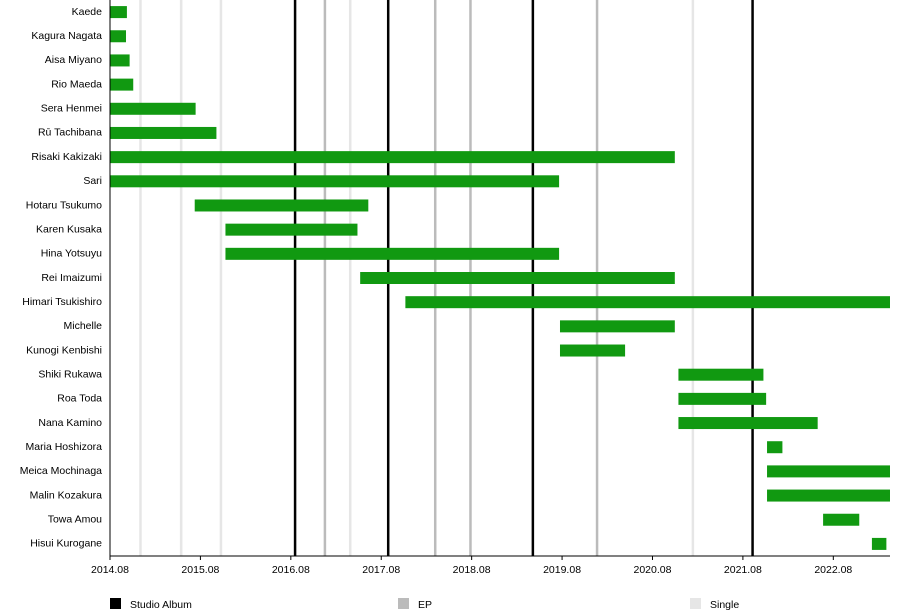  What do you see at coordinates (79, 399) in the screenshot?
I see `member-label: Roa Toda` at bounding box center [79, 399].